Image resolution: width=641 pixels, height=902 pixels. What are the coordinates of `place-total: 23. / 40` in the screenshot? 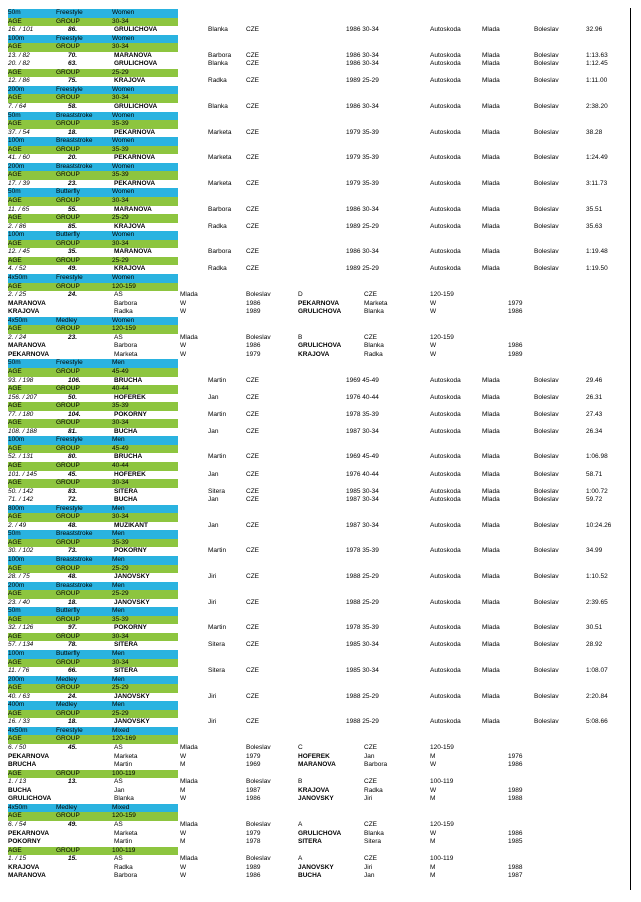 It's located at (19, 602).